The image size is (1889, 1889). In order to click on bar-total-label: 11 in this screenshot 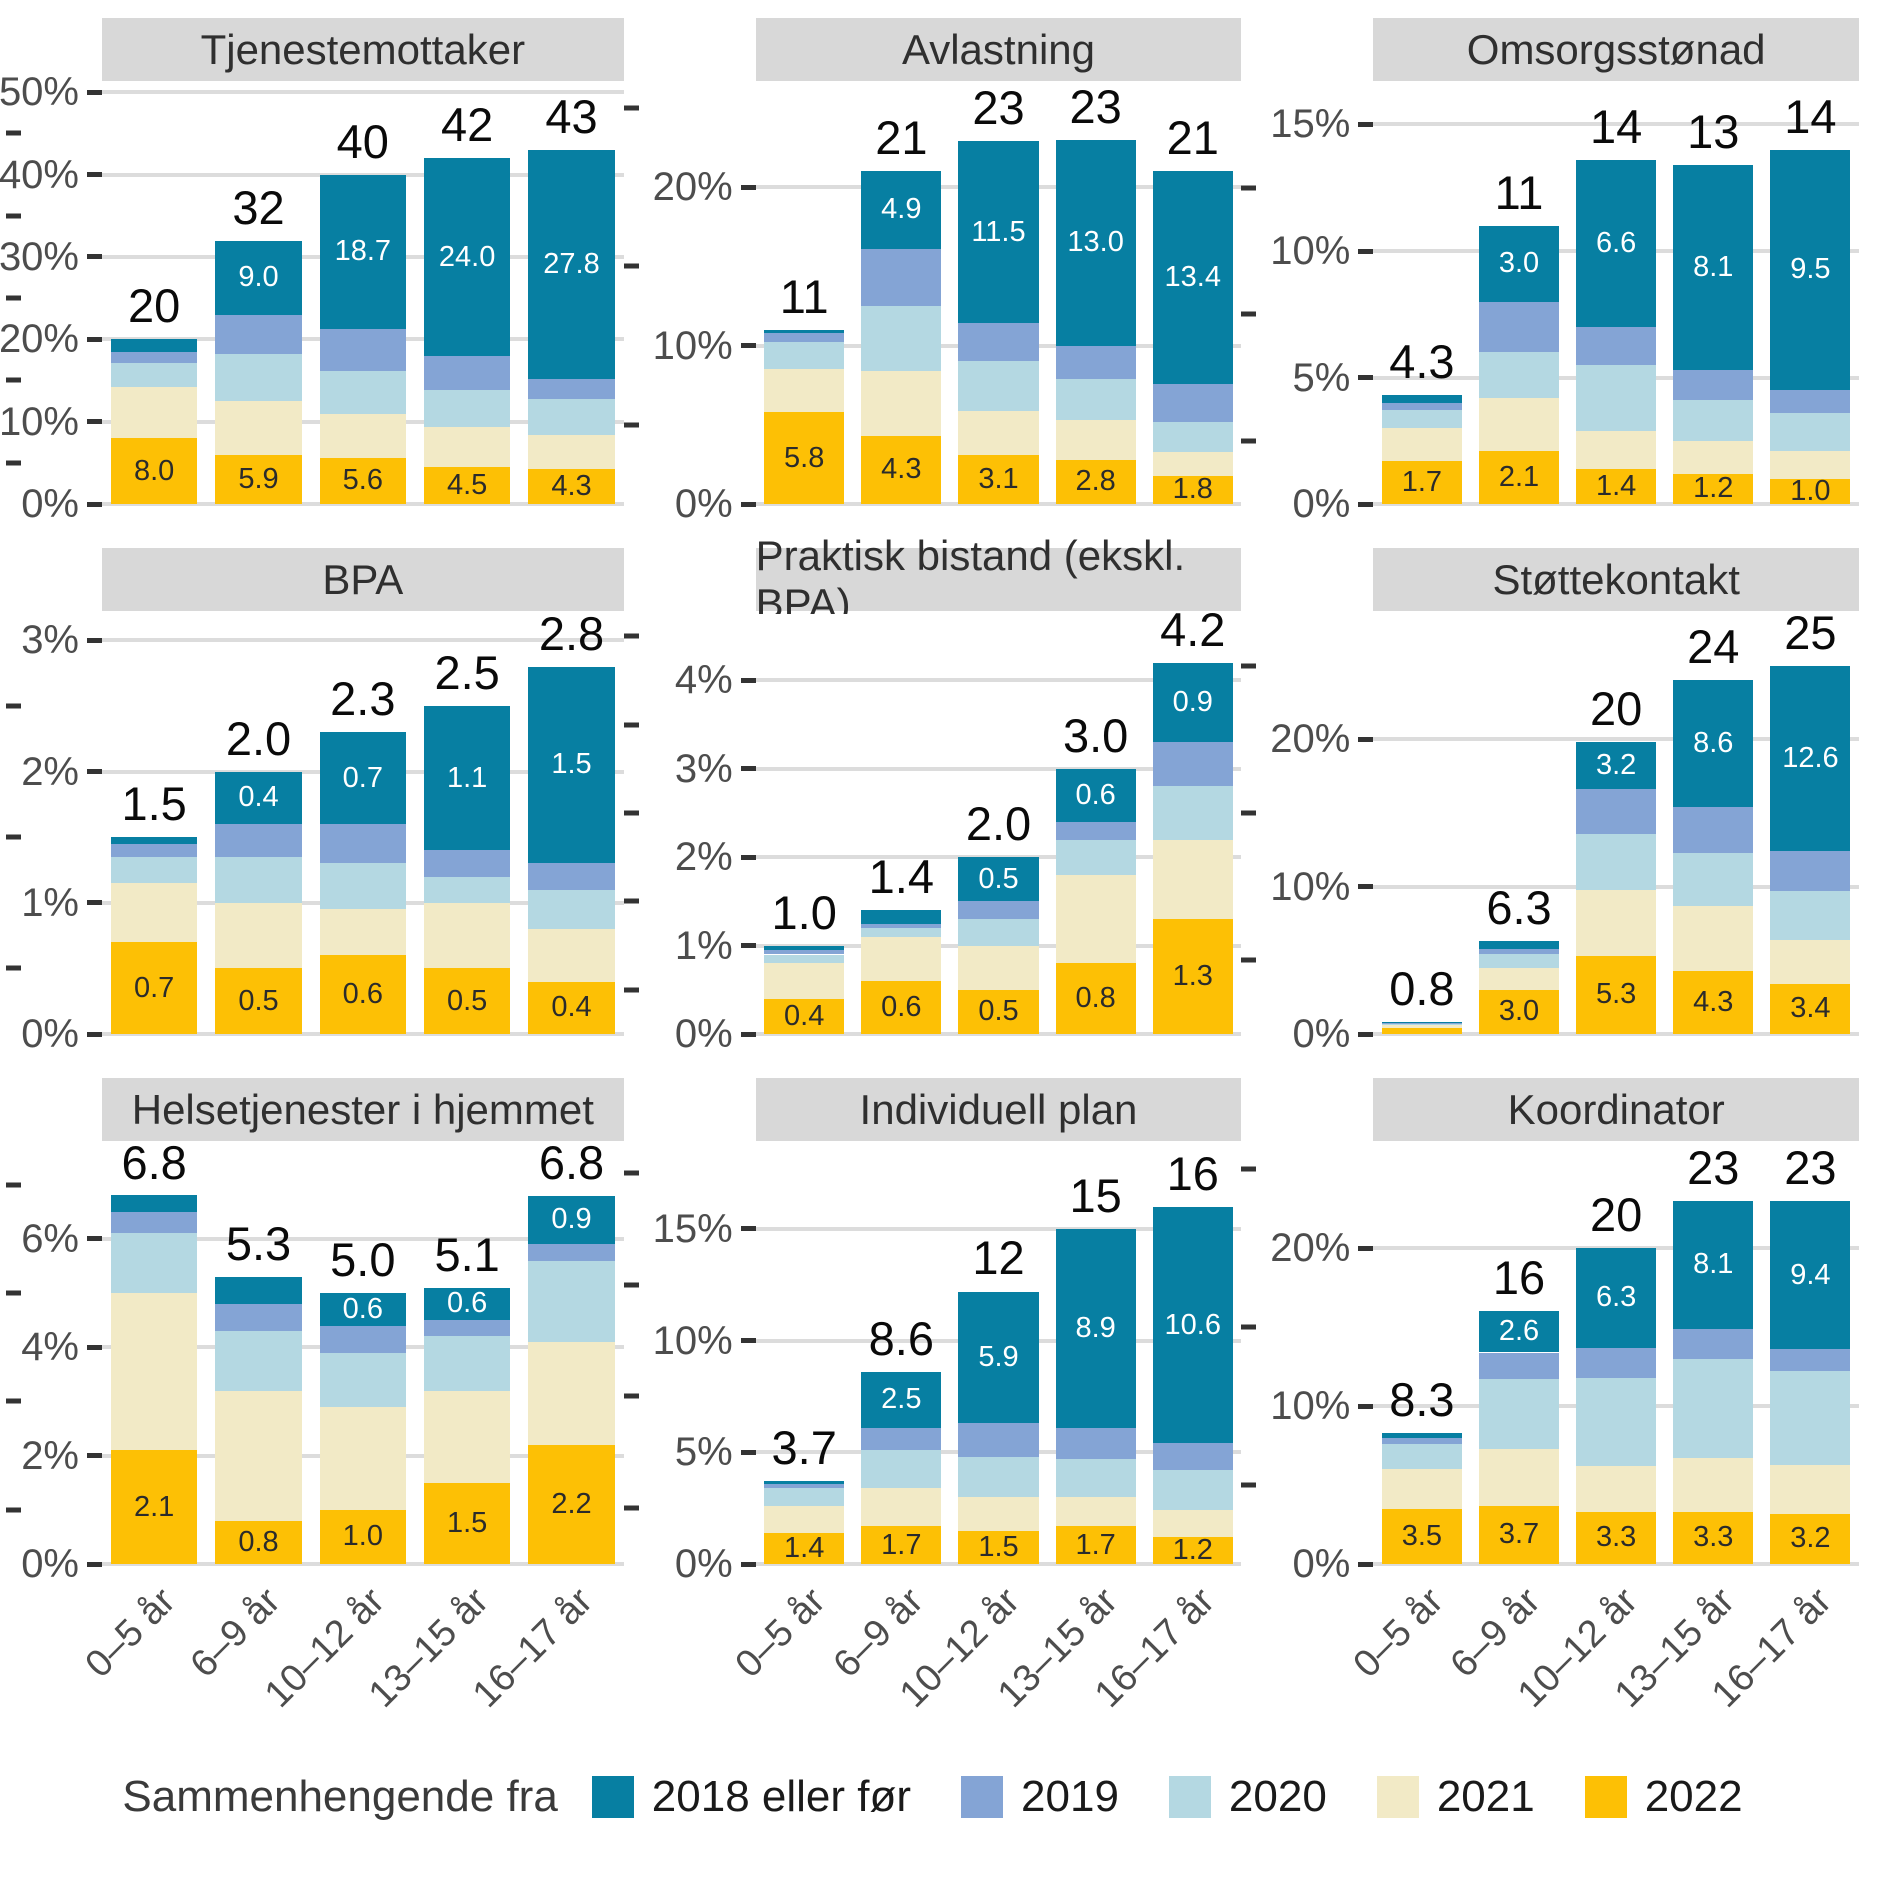, I will do `click(1519, 192)`.